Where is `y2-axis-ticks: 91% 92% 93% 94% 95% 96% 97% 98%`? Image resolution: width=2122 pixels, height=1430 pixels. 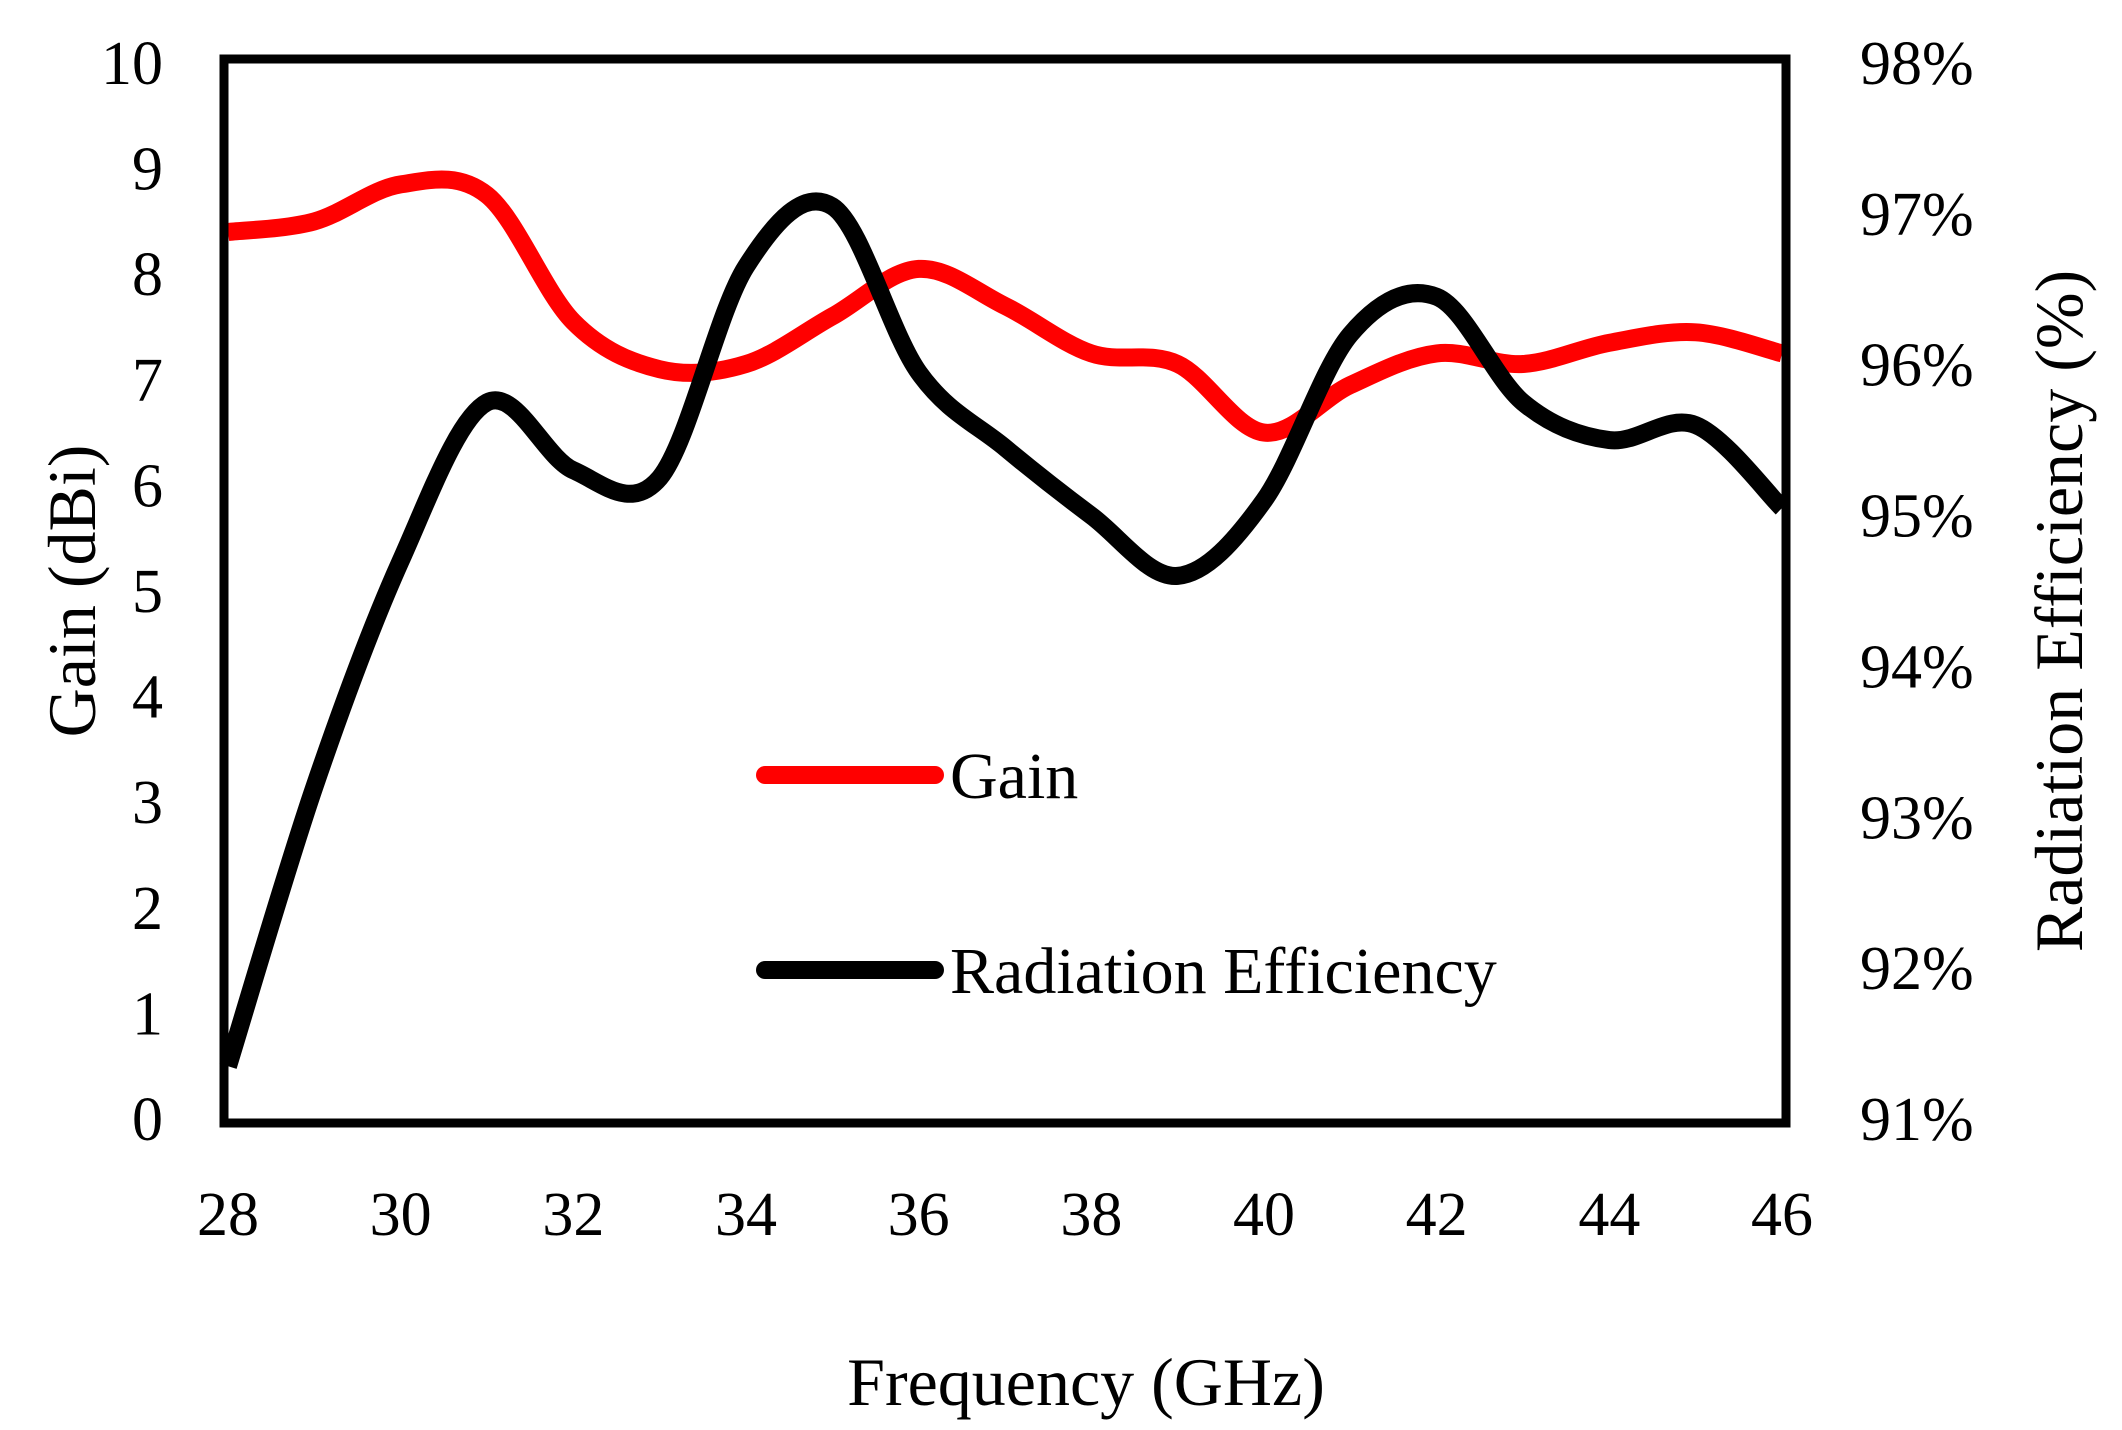 y2-axis-ticks: 91% 92% 93% 94% 95% 96% 97% 98% is located at coordinates (1917, 592).